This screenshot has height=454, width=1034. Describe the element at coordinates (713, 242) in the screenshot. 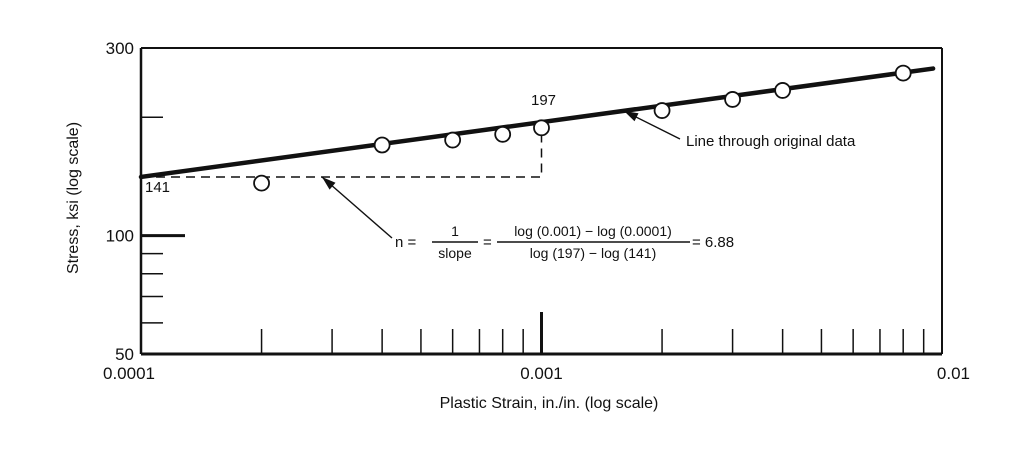

I see `formula-result: = 6.88` at that location.